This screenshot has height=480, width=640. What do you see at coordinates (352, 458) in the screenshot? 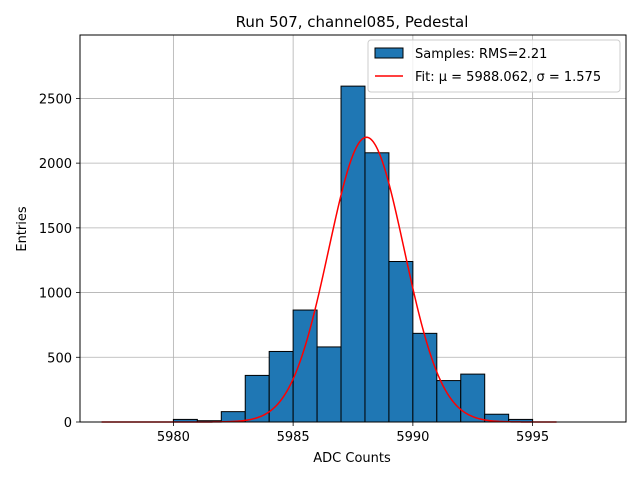
I see `x-axis-label: ADC Counts` at bounding box center [352, 458].